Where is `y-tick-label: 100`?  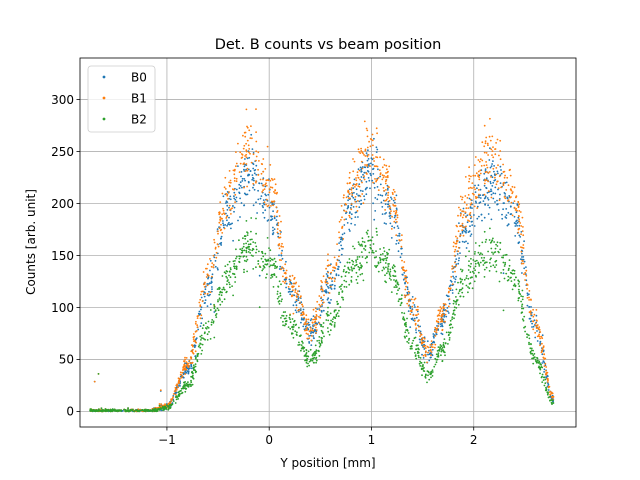 y-tick-label: 100 is located at coordinates (62, 308).